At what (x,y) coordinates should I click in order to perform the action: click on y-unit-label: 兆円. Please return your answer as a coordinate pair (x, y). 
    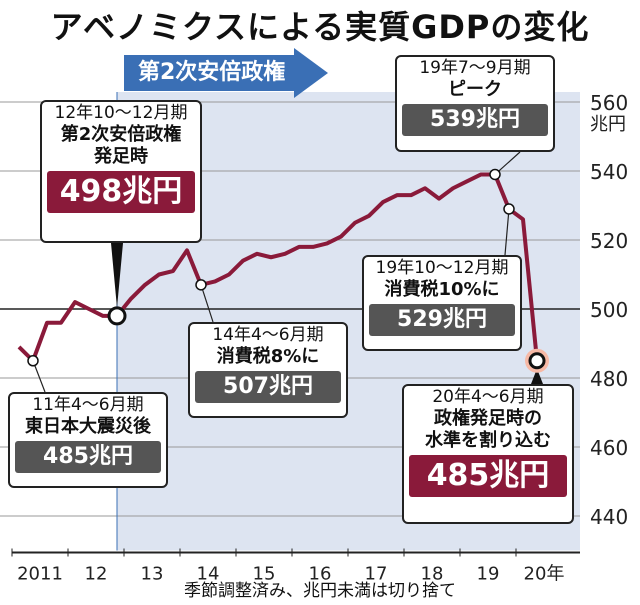
    Looking at the image, I should click on (608, 124).